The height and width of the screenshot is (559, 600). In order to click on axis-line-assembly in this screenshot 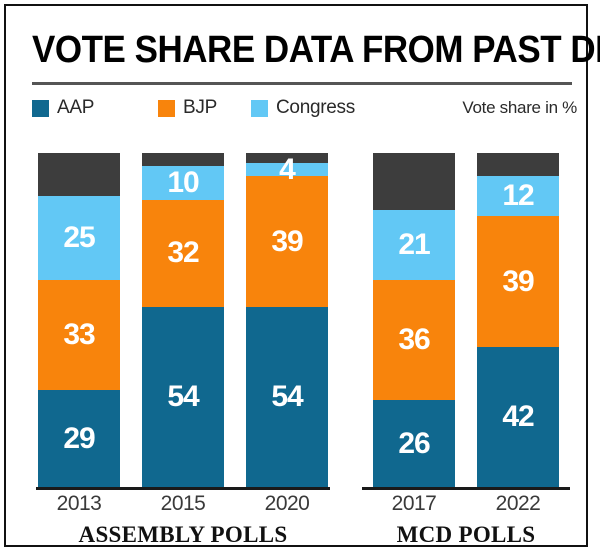, I will do `click(183, 488)`.